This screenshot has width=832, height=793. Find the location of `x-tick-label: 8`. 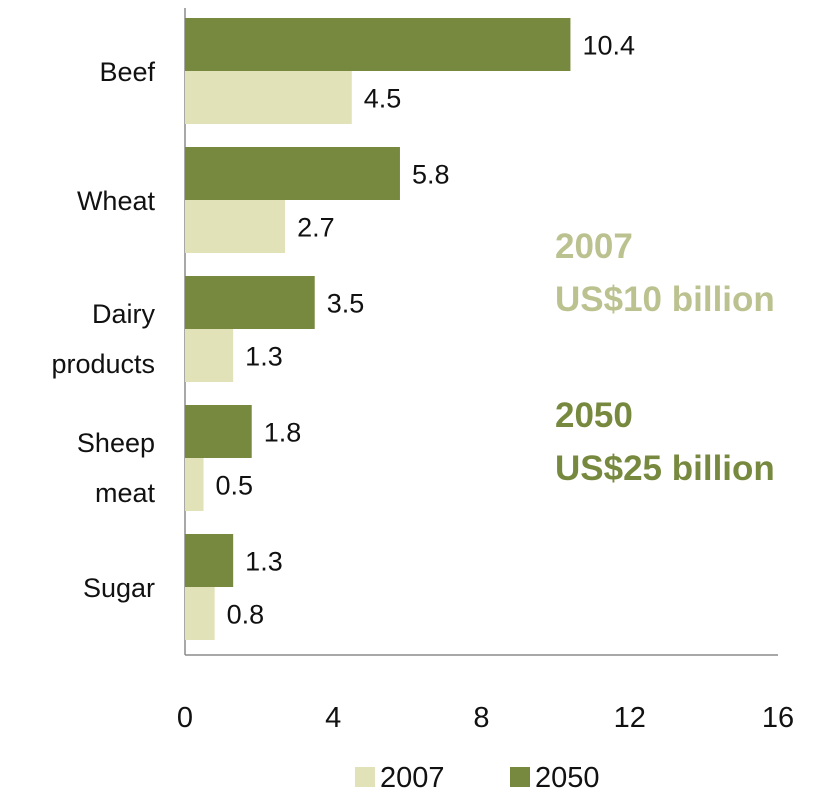

x-tick-label: 8 is located at coordinates (481, 718).